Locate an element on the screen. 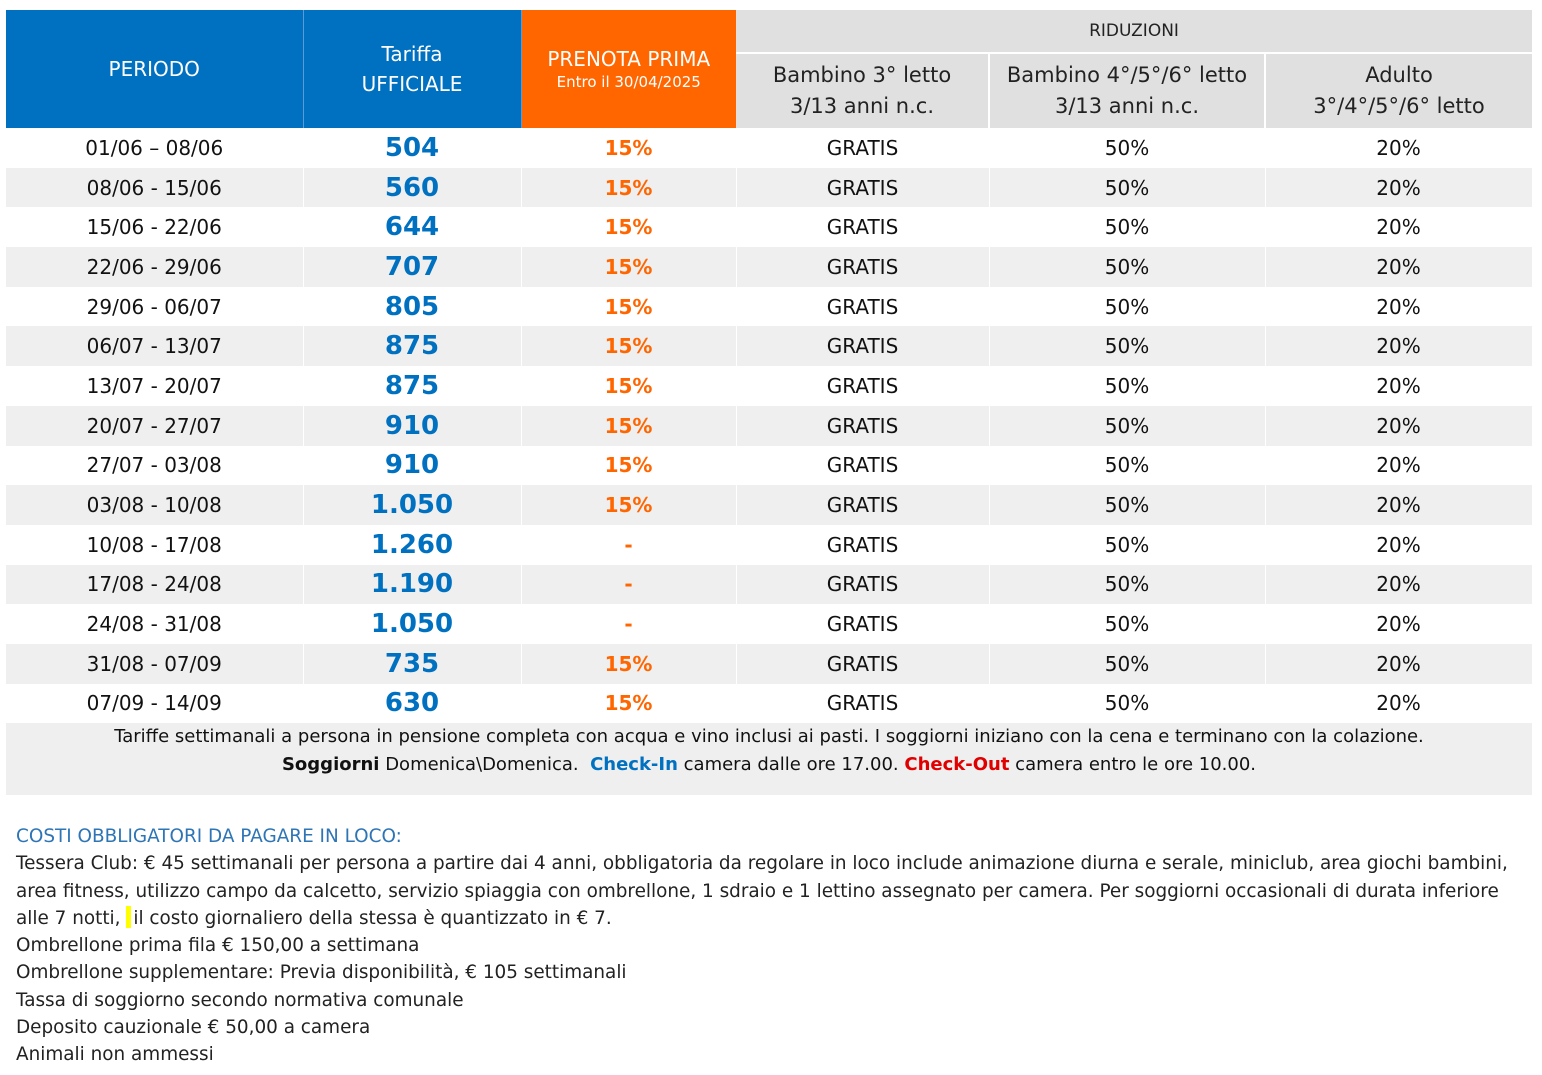 Image resolution: width=1542 pixels, height=1075 pixels. table-row: 07/09 - 14/09 630 15% GRATIS 50% 20% is located at coordinates (769, 703).